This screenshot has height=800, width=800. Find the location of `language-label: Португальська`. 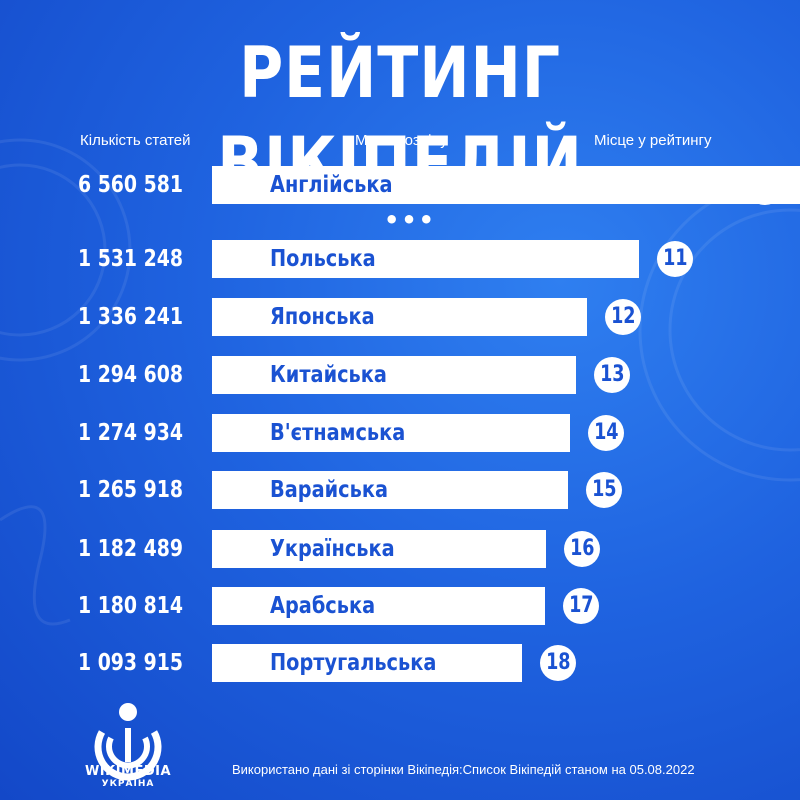

language-label: Португальська is located at coordinates (353, 663).